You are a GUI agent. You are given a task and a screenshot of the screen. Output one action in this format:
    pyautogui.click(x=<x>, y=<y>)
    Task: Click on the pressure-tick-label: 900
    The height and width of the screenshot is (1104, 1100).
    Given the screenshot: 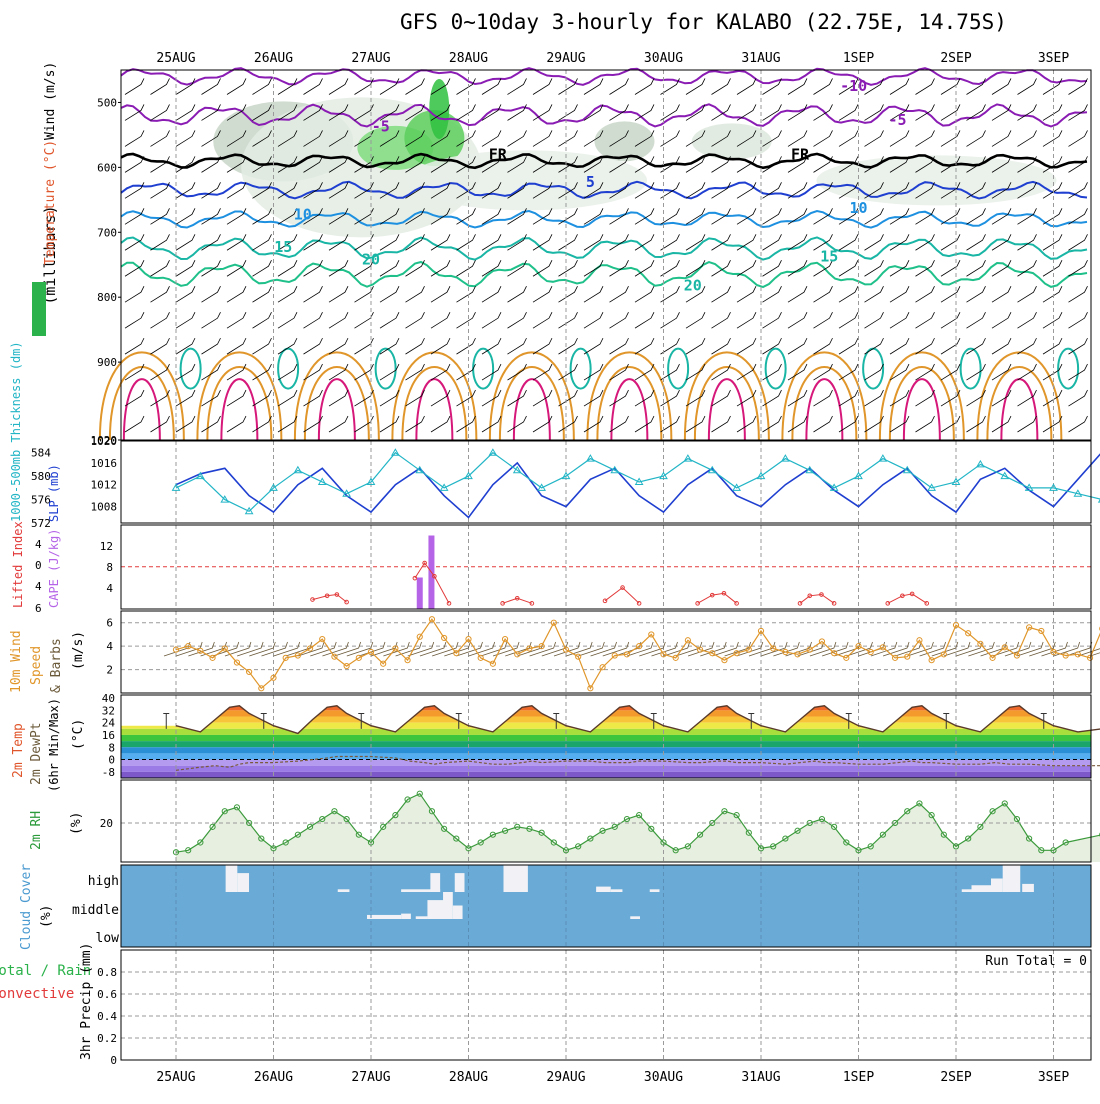 What is the action you would take?
    pyautogui.click(x=107, y=362)
    